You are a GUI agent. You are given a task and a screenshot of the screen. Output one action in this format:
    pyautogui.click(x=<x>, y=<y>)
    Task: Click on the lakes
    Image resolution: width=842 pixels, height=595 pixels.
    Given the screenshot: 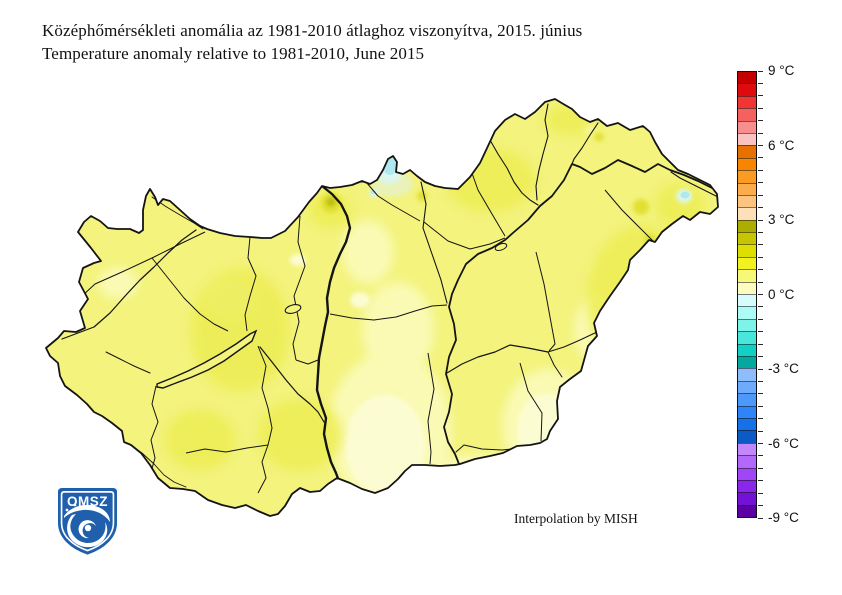 What is the action you would take?
    pyautogui.click(x=332, y=316)
    